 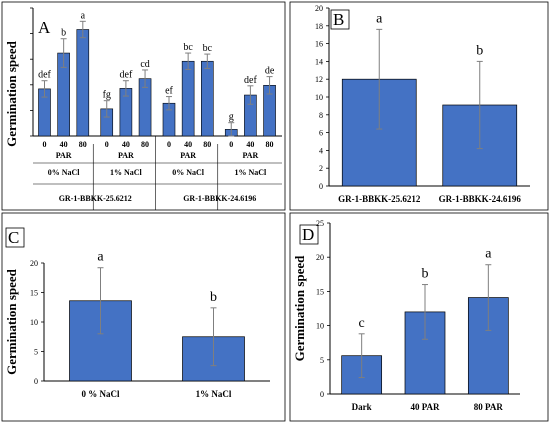 What do you see at coordinates (321, 133) in the screenshot?
I see `y-tick-label-3: 6` at bounding box center [321, 133].